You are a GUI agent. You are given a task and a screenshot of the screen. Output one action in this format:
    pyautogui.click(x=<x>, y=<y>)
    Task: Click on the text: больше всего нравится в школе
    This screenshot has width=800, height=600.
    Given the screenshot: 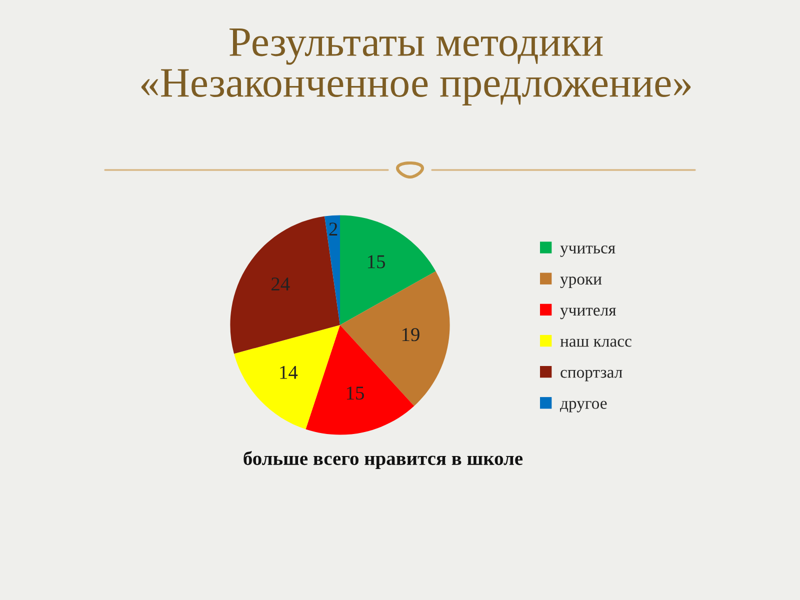 What is the action you would take?
    pyautogui.click(x=383, y=460)
    